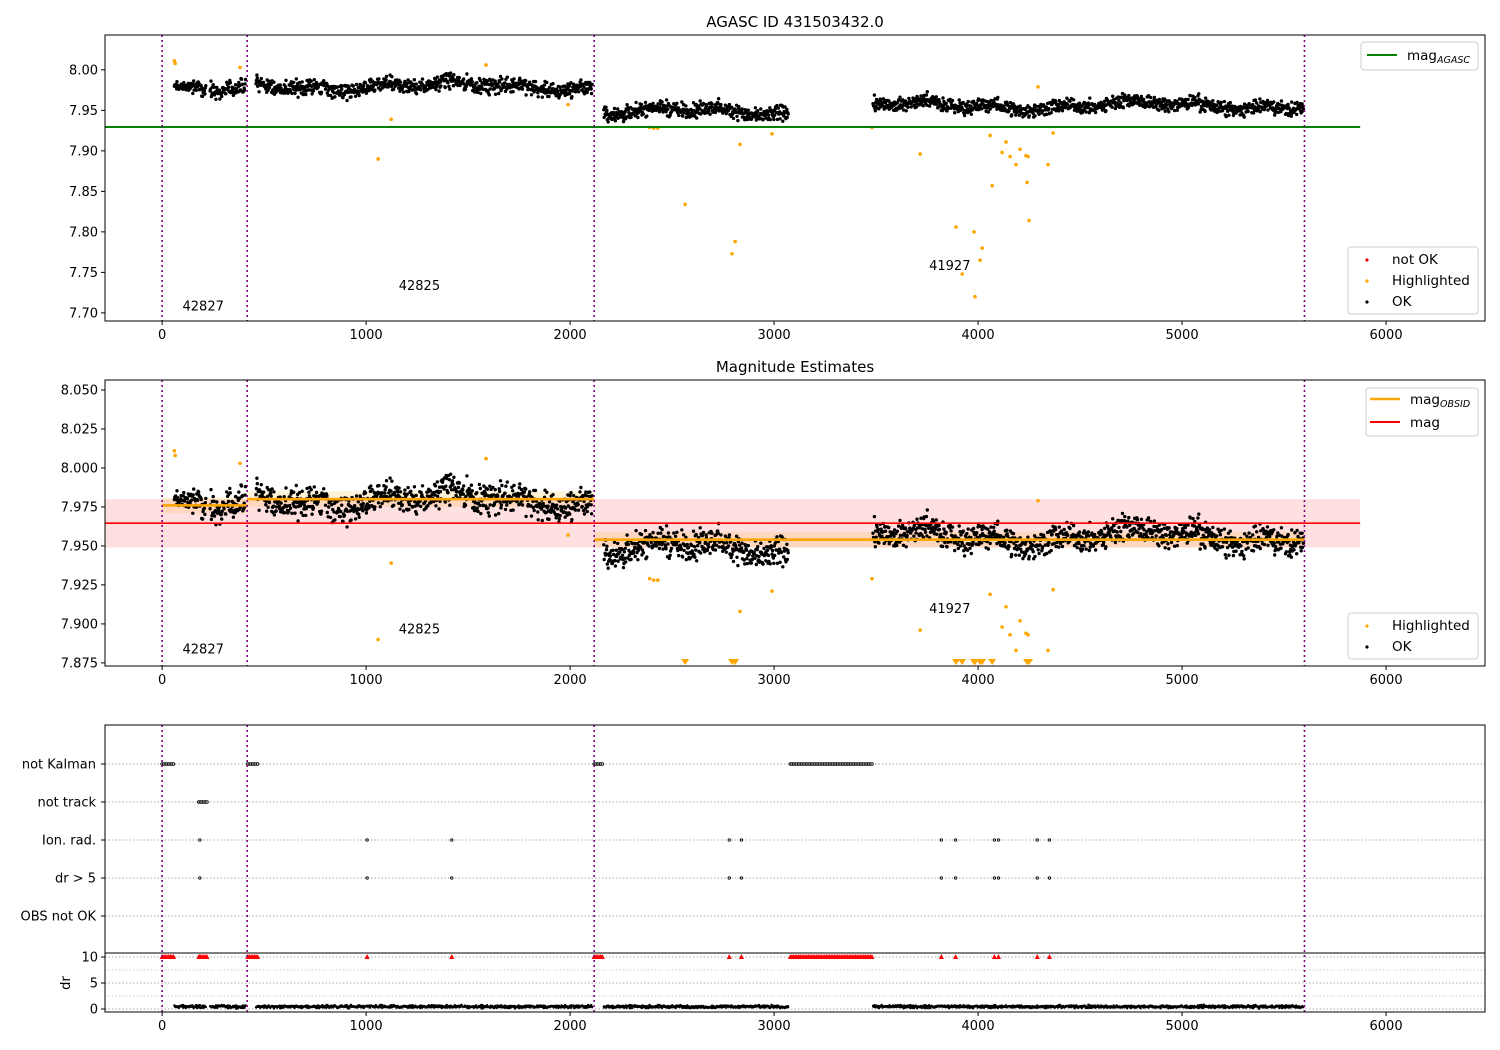 This screenshot has height=1050, width=1500. Describe the element at coordinates (452, 878) in the screenshot. I see `flag-point` at that location.